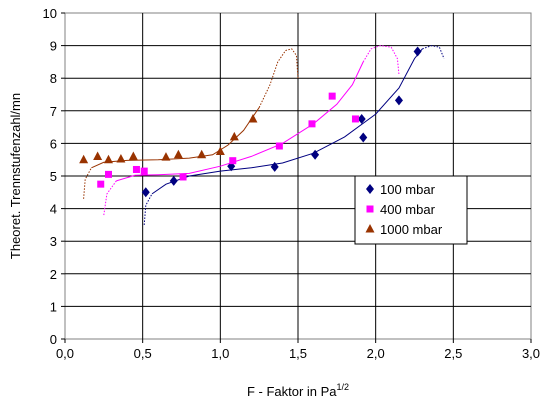 Image resolution: width=545 pixels, height=405 pixels. Describe the element at coordinates (370, 228) in the screenshot. I see `legend-marker-triangle` at that location.